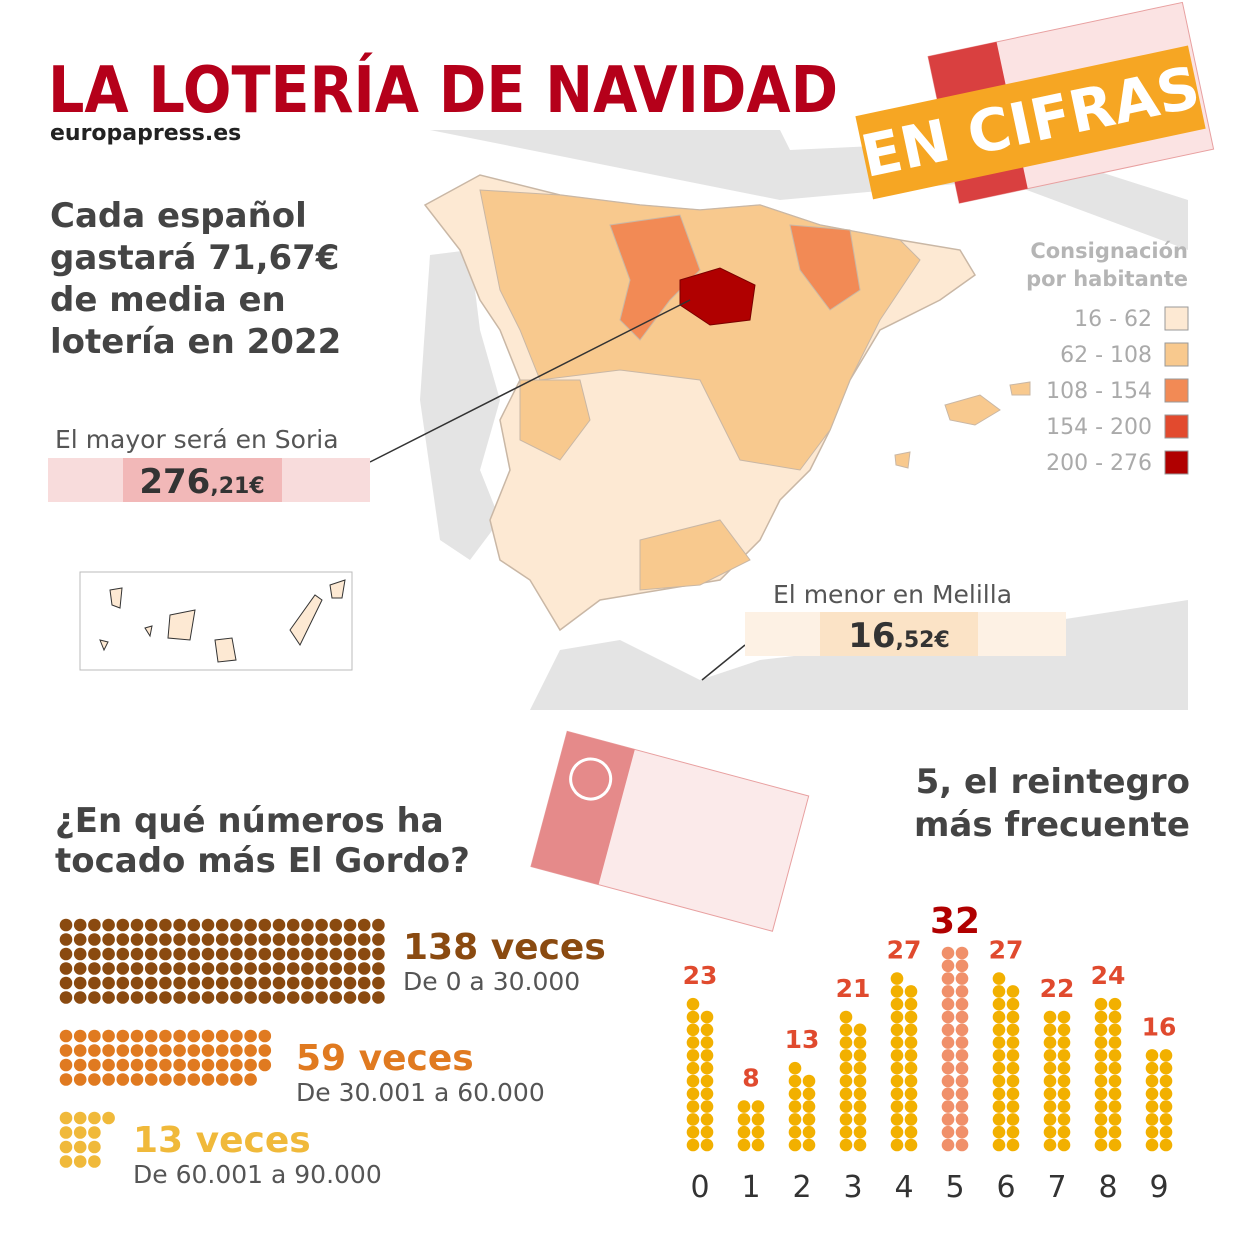 Image resolution: width=1239 pixels, height=1239 pixels. What do you see at coordinates (1052, 825) in the screenshot?
I see `chart-title: más frecuente` at bounding box center [1052, 825].